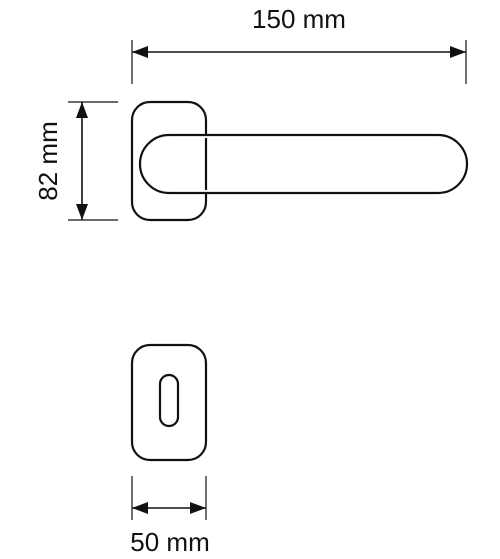  What do you see at coordinates (170, 516) in the screenshot?
I see `rose-width-dimension: 50 mm` at bounding box center [170, 516].